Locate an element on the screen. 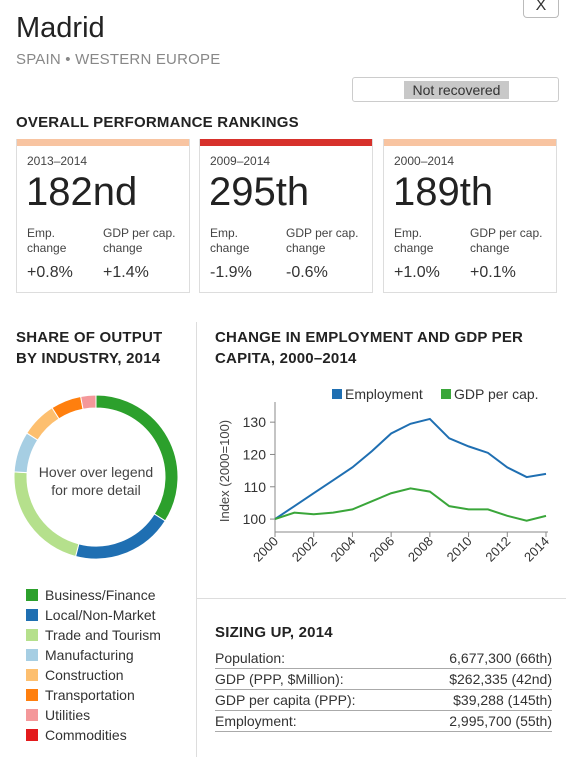 The width and height of the screenshot is (566, 760). sizing-row: GDP (PPP, $Million): $262,335 (42nd) is located at coordinates (383, 679).